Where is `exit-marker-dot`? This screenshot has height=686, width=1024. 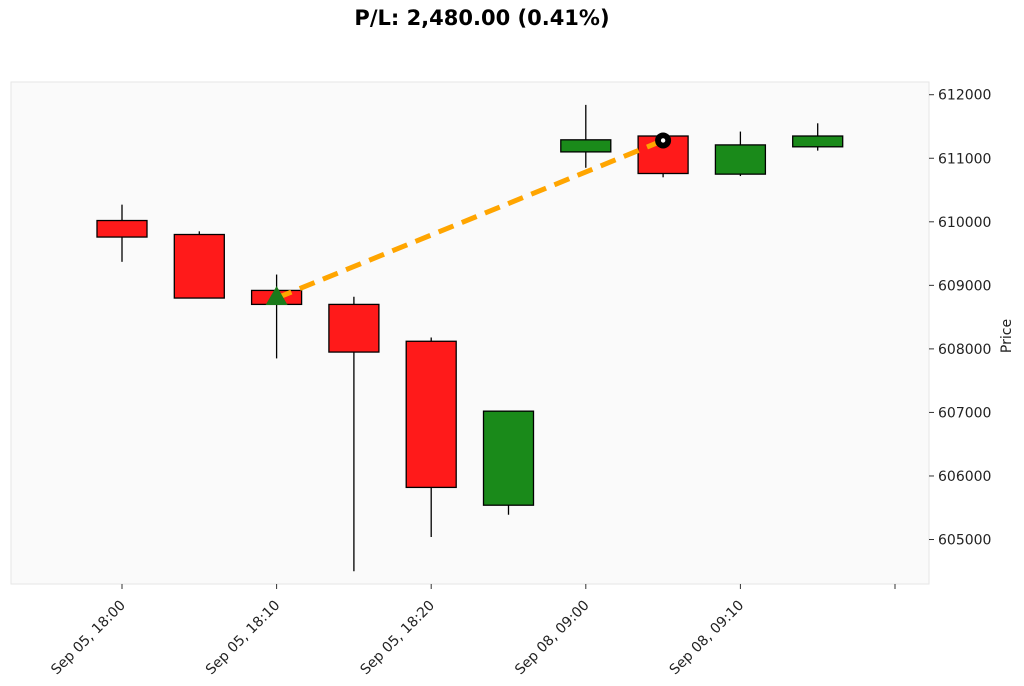
exit-marker-dot is located at coordinates (663, 140).